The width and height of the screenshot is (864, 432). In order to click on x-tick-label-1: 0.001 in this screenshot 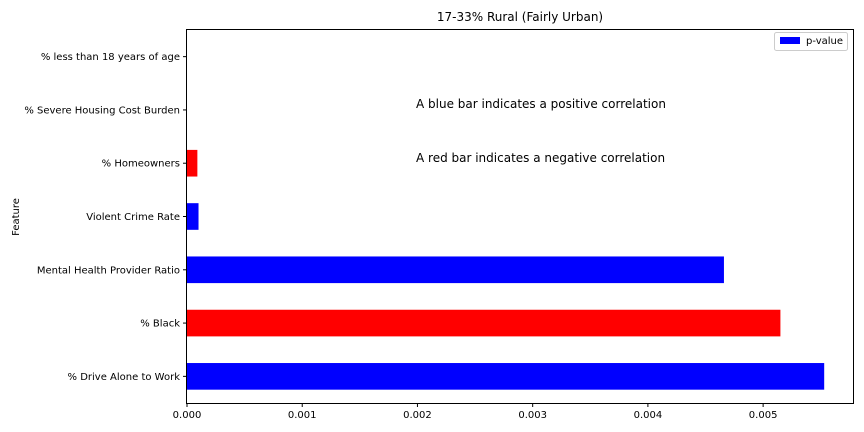, I will do `click(302, 415)`.